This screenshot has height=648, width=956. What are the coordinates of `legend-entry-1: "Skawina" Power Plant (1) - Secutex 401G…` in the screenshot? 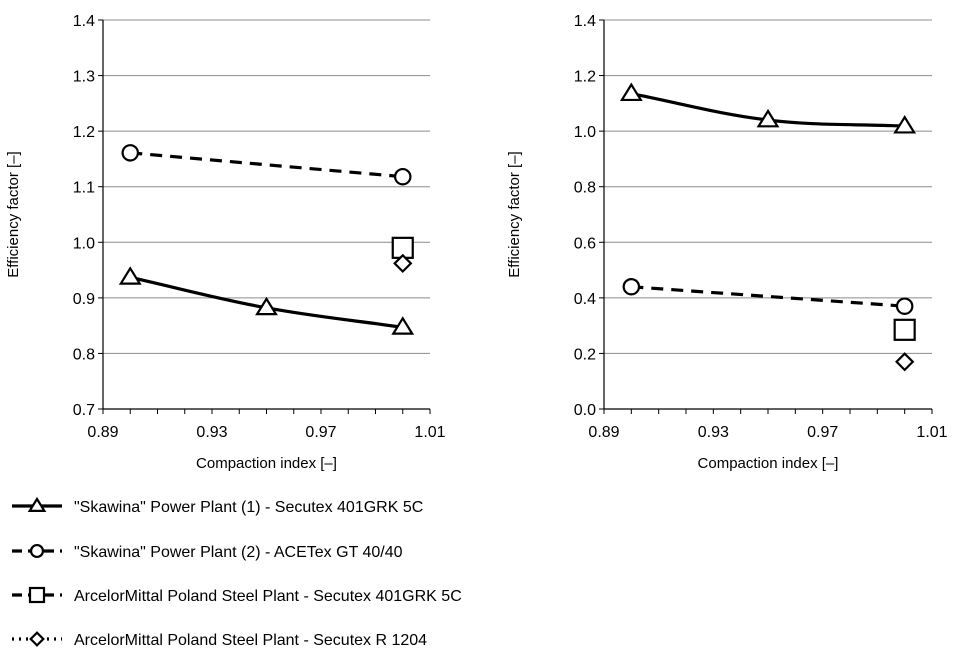 It's located at (217, 506).